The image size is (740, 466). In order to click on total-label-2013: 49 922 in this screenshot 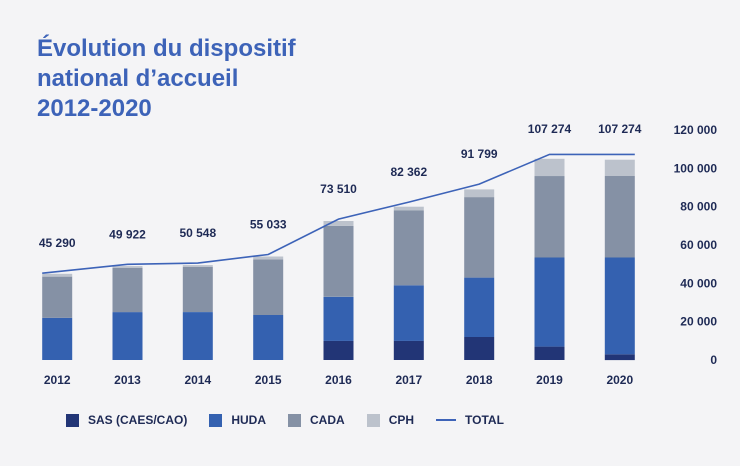, I will do `click(127, 234)`.